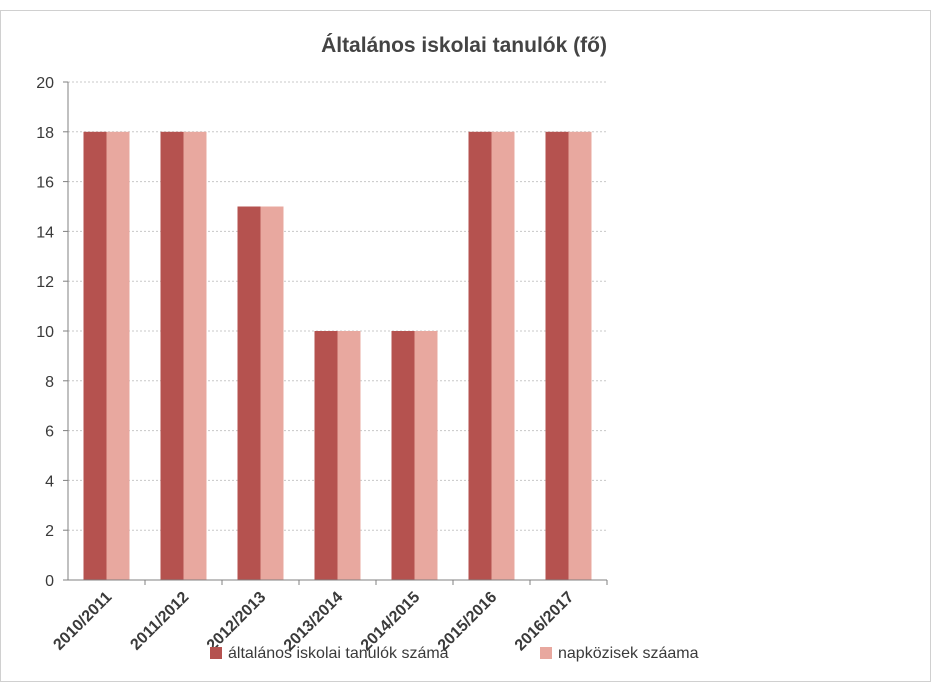 This screenshot has width=932, height=683. Describe the element at coordinates (45, 232) in the screenshot. I see `y-tick-label: 14` at that location.